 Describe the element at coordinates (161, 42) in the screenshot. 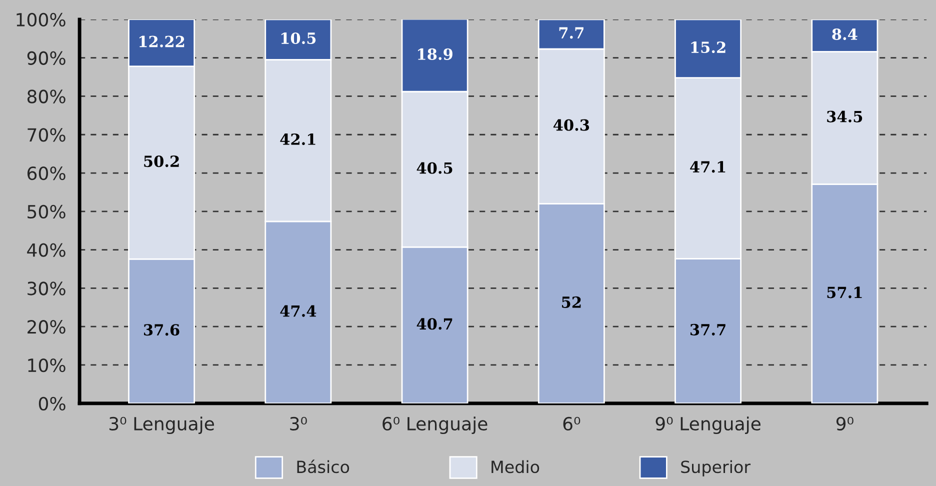

I see `data-label: 12.22` at that location.